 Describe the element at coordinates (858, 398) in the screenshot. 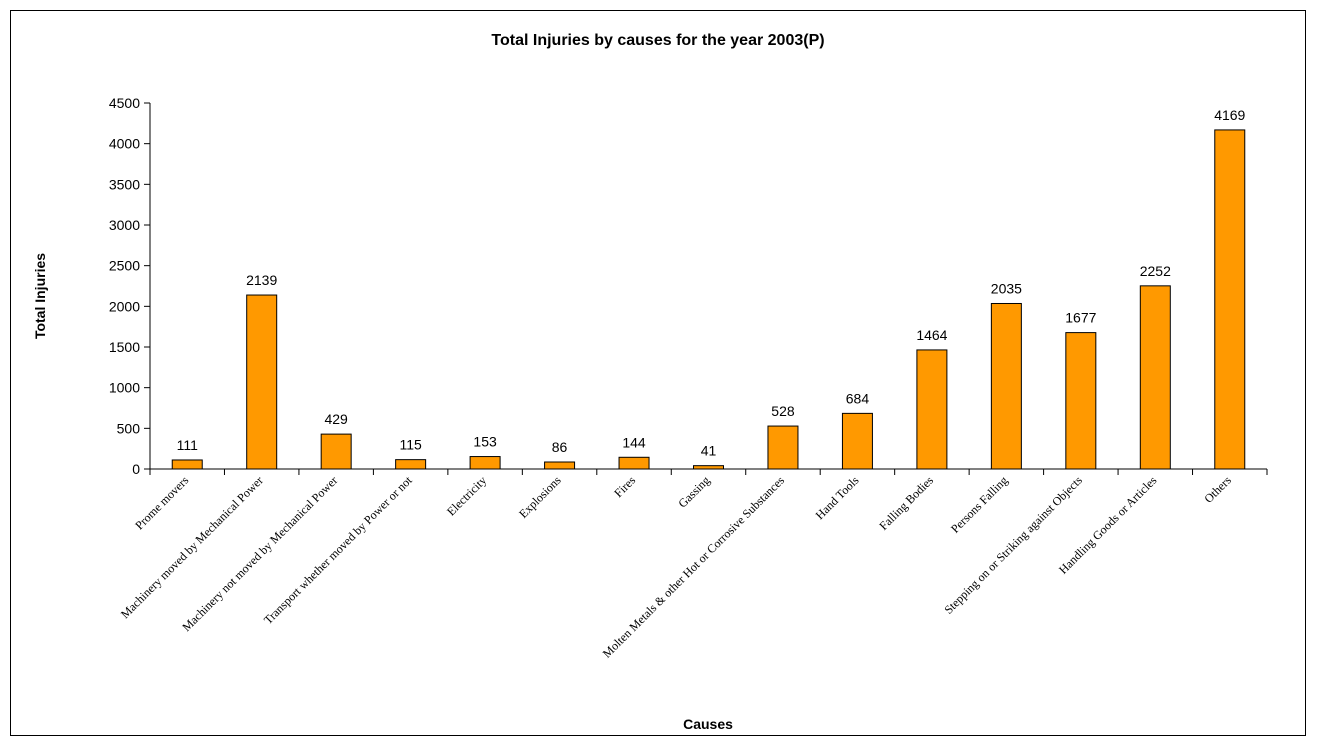

I see `data-label: 684` at that location.